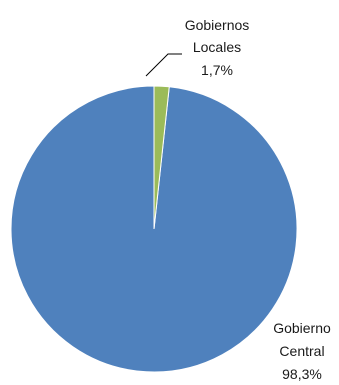 This screenshot has height=385, width=339. Describe the element at coordinates (217, 47) in the screenshot. I see `slice-label-gobiernos-locales-line2: Locales` at that location.